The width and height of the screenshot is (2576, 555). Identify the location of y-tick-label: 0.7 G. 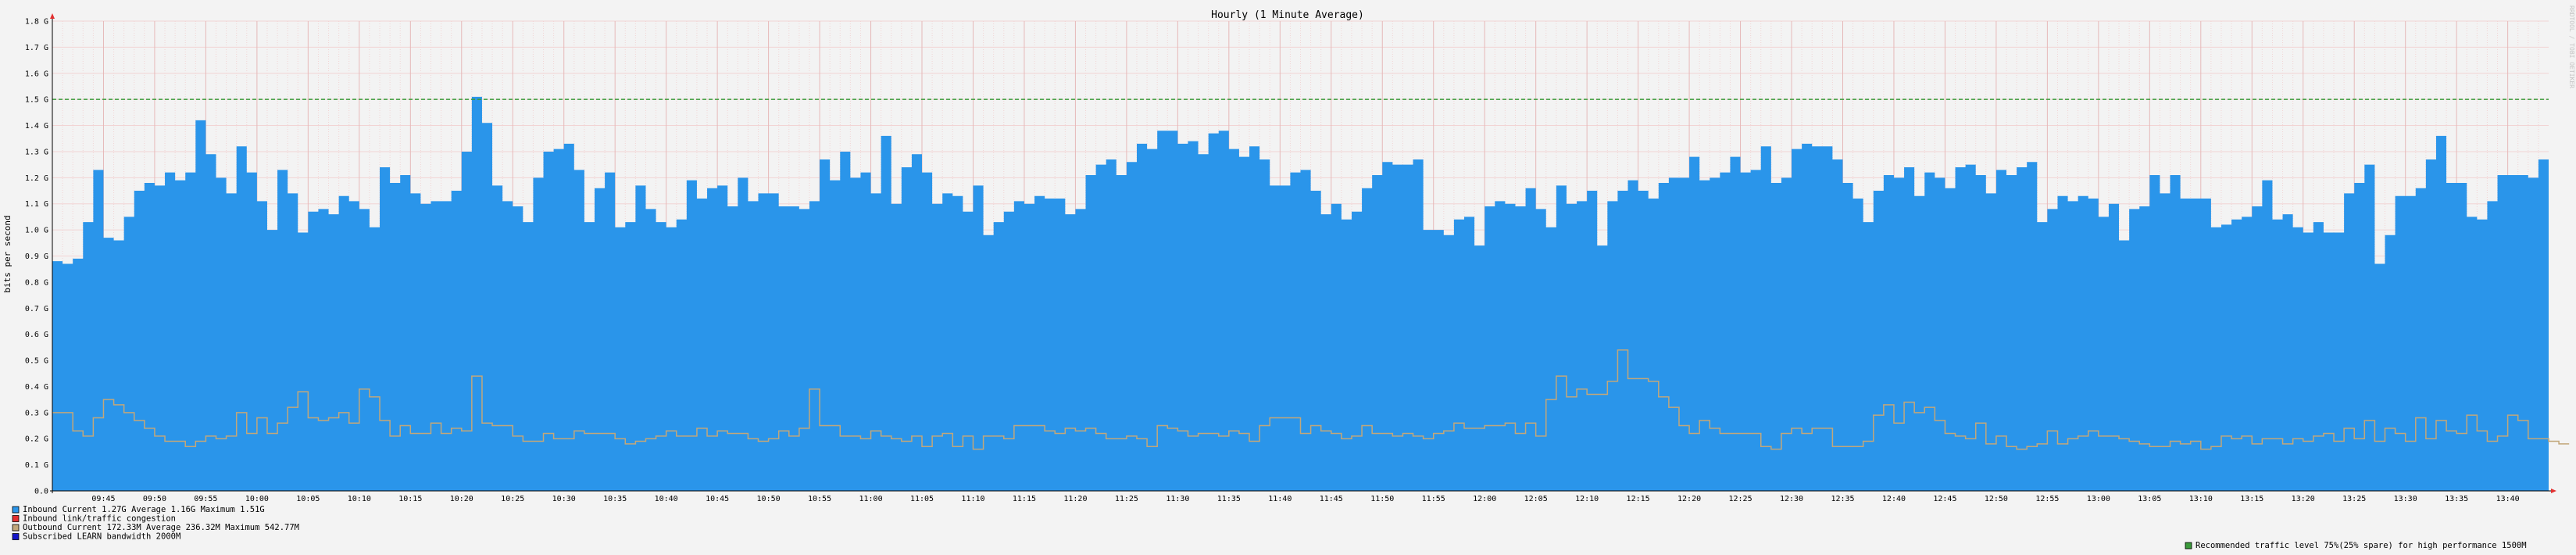
(37, 309).